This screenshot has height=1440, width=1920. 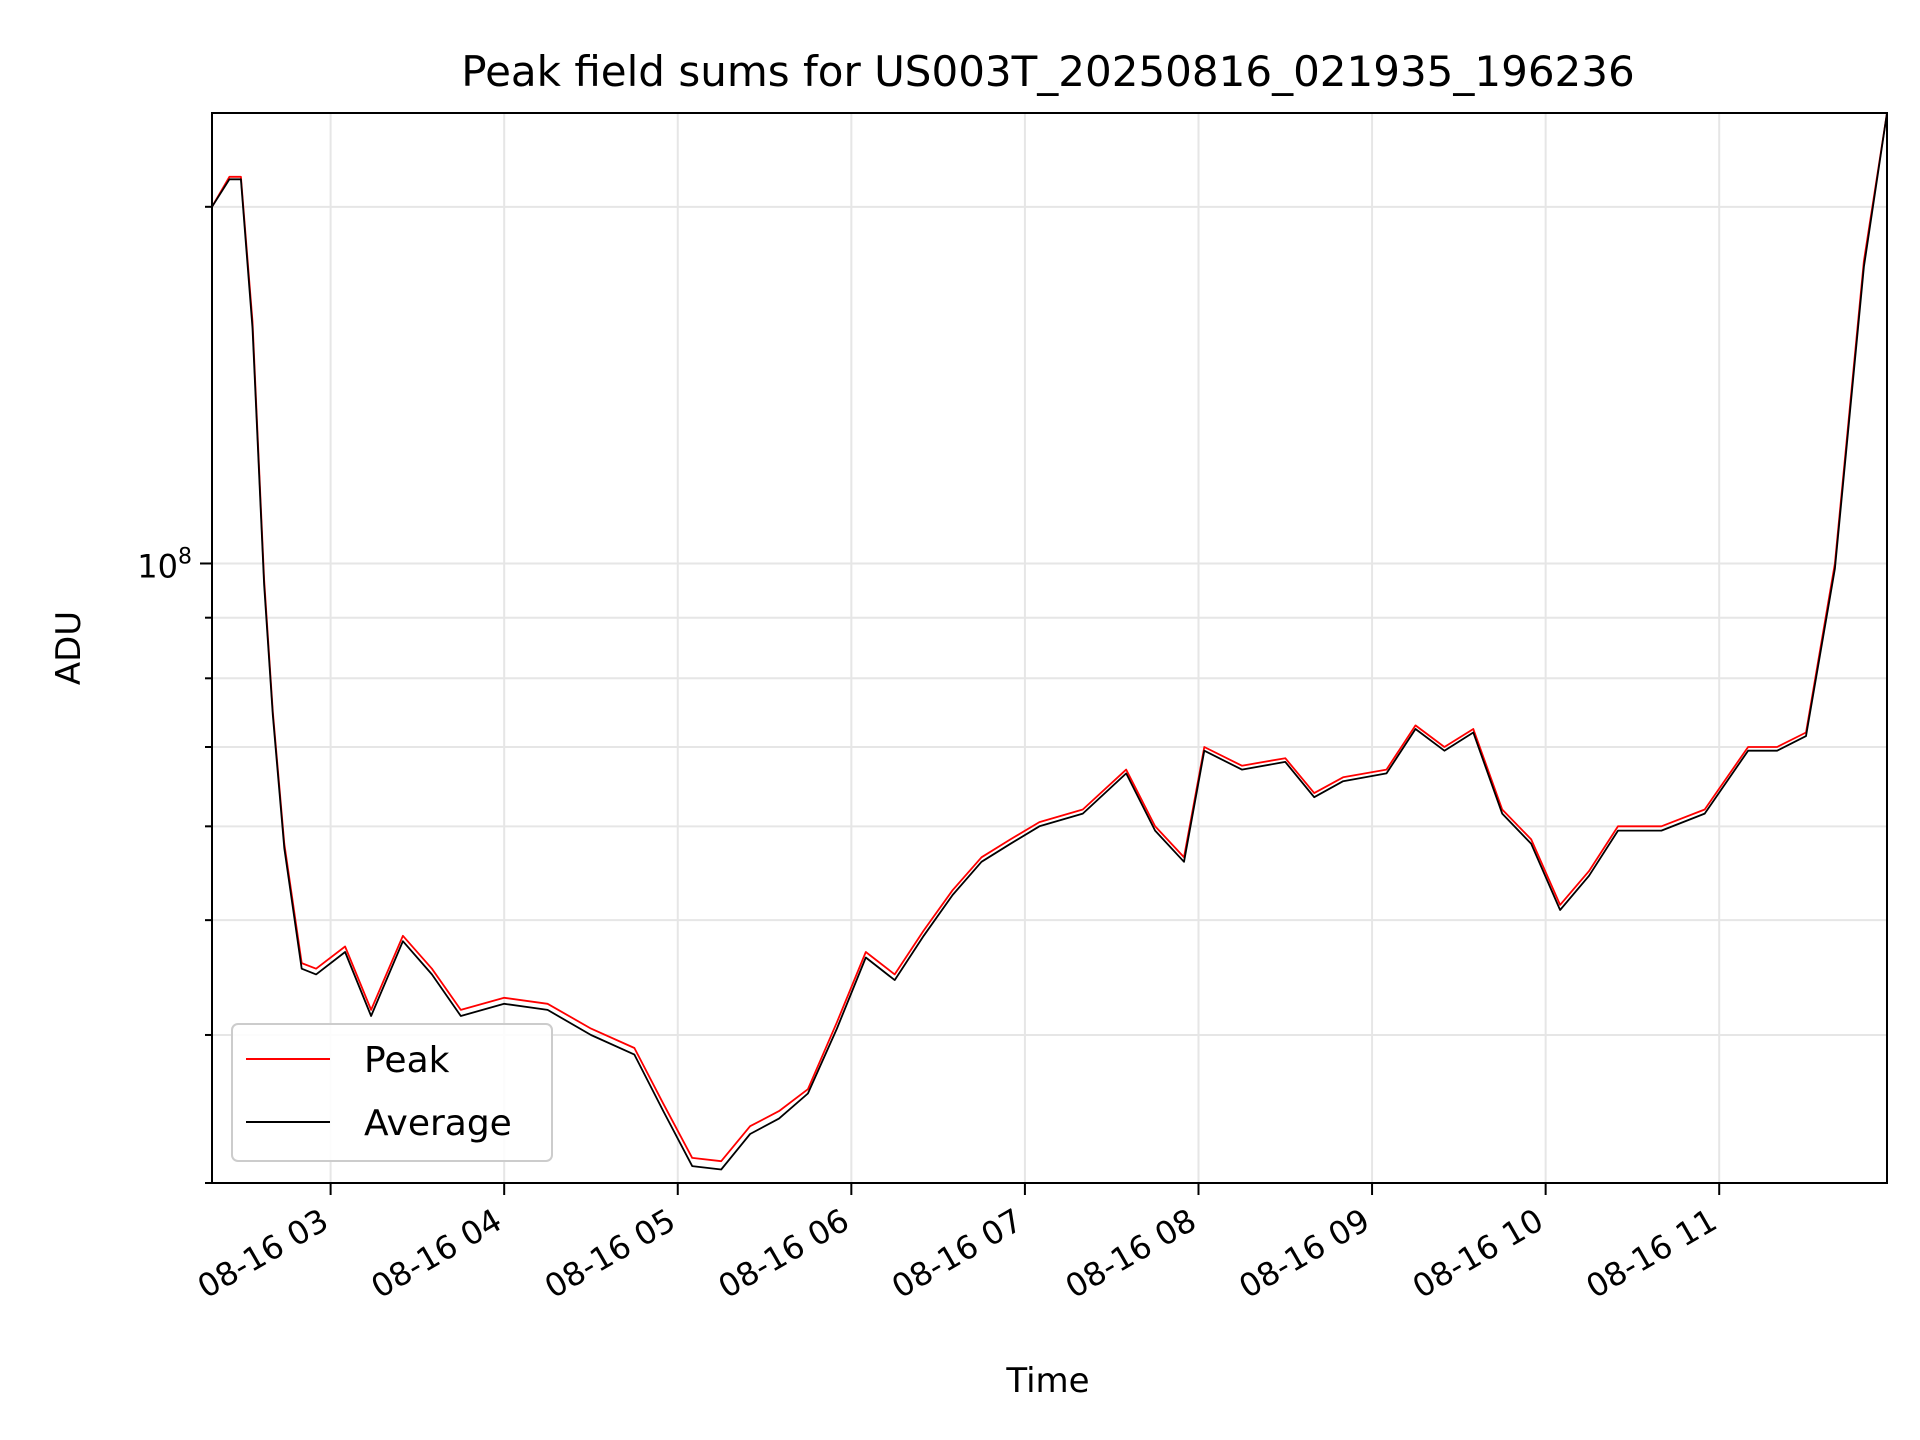 What do you see at coordinates (407, 1060) in the screenshot?
I see `legend-label-peak: Peak` at bounding box center [407, 1060].